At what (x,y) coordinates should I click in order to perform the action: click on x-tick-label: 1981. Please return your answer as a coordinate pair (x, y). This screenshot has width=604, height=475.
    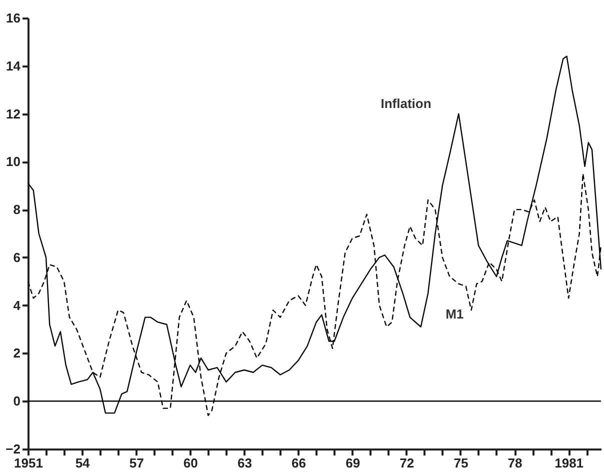
    Looking at the image, I should click on (569, 463).